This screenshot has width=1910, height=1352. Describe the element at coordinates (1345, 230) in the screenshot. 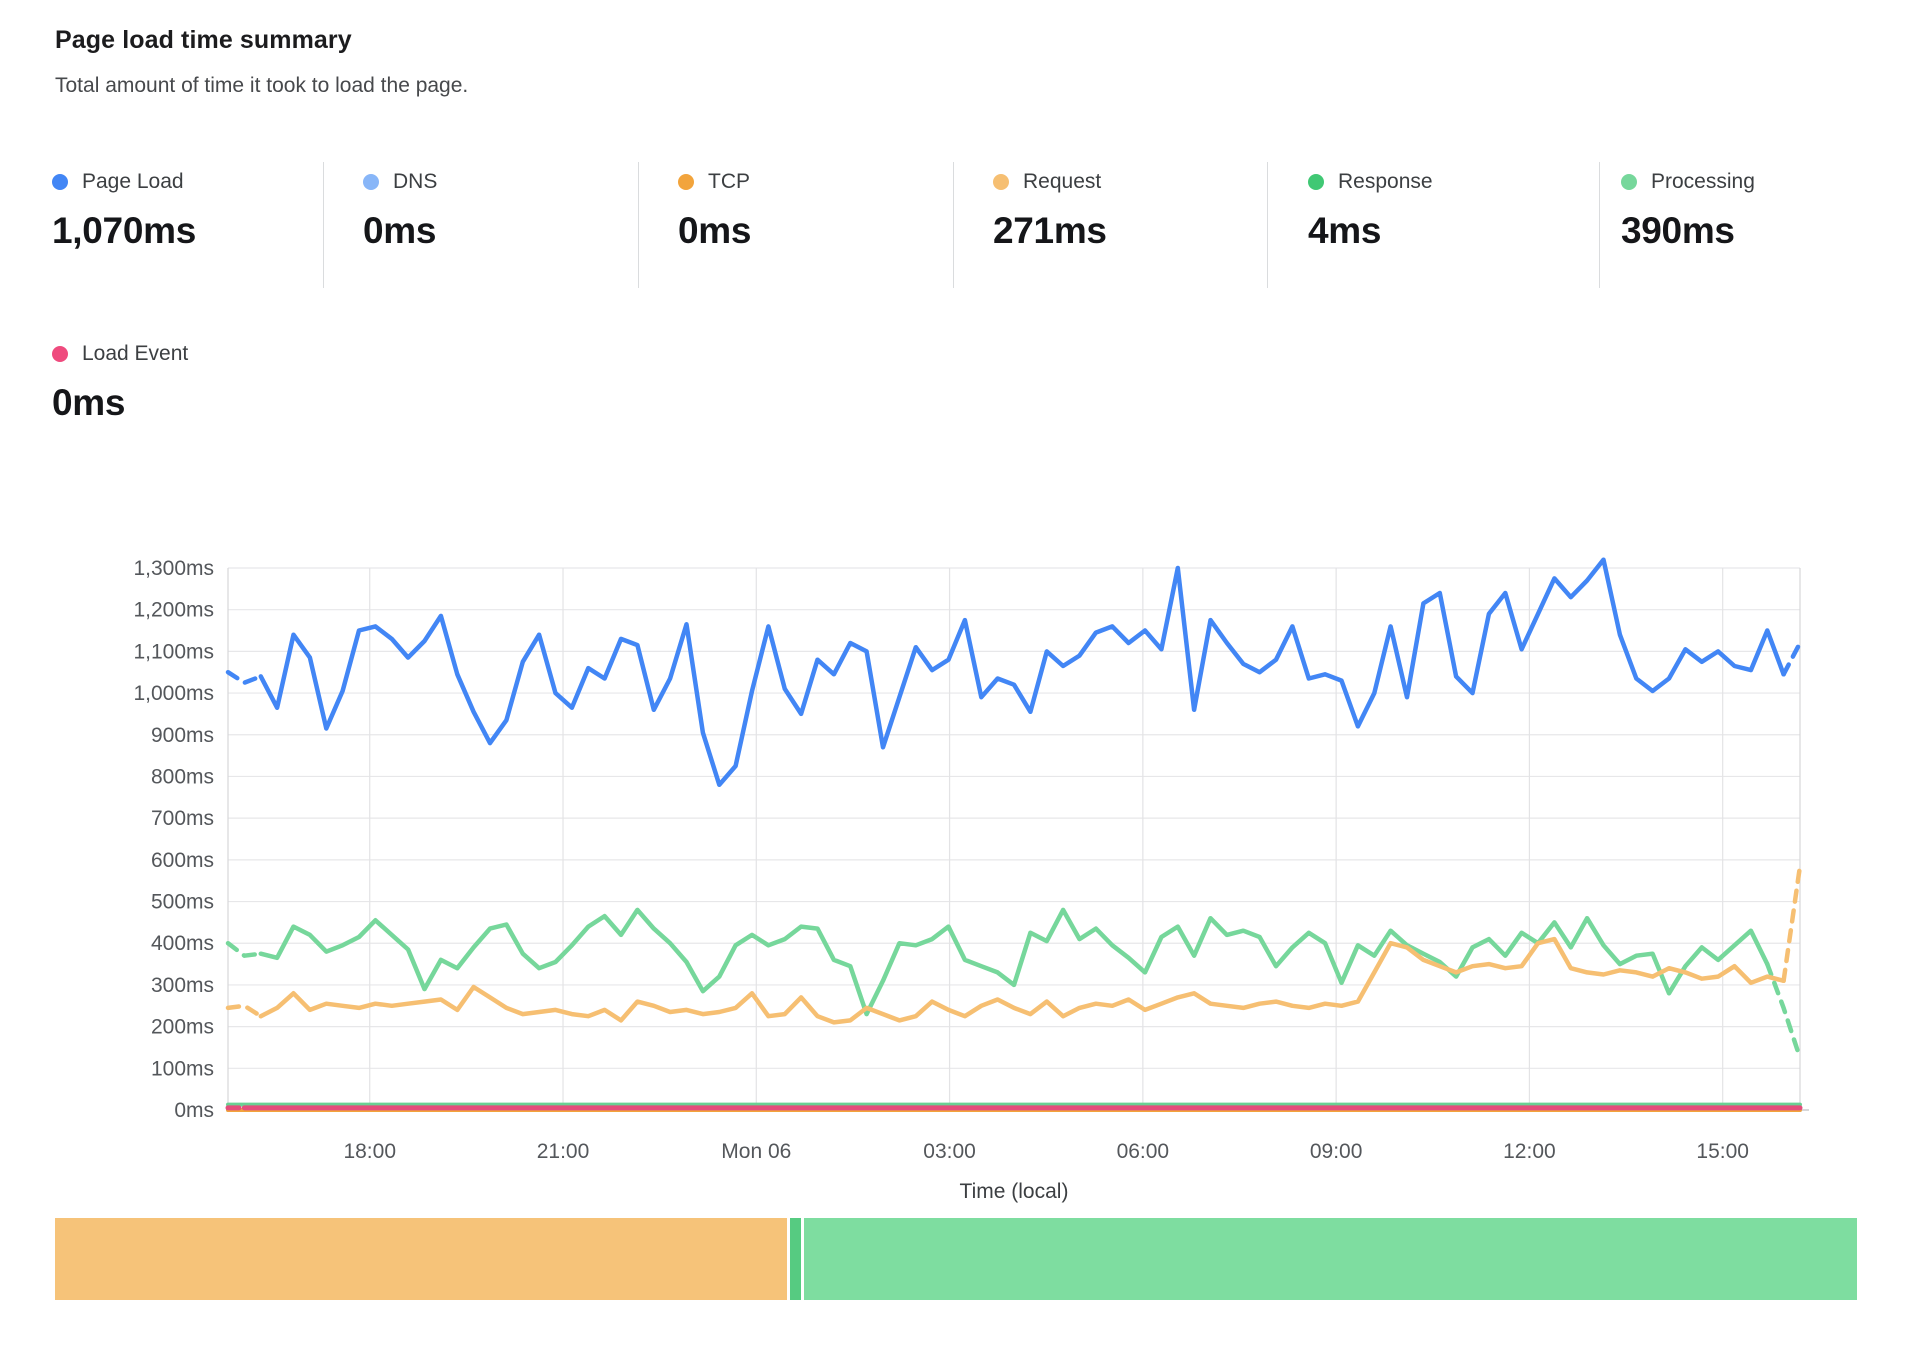

I see `metric-value-response: 4ms` at that location.